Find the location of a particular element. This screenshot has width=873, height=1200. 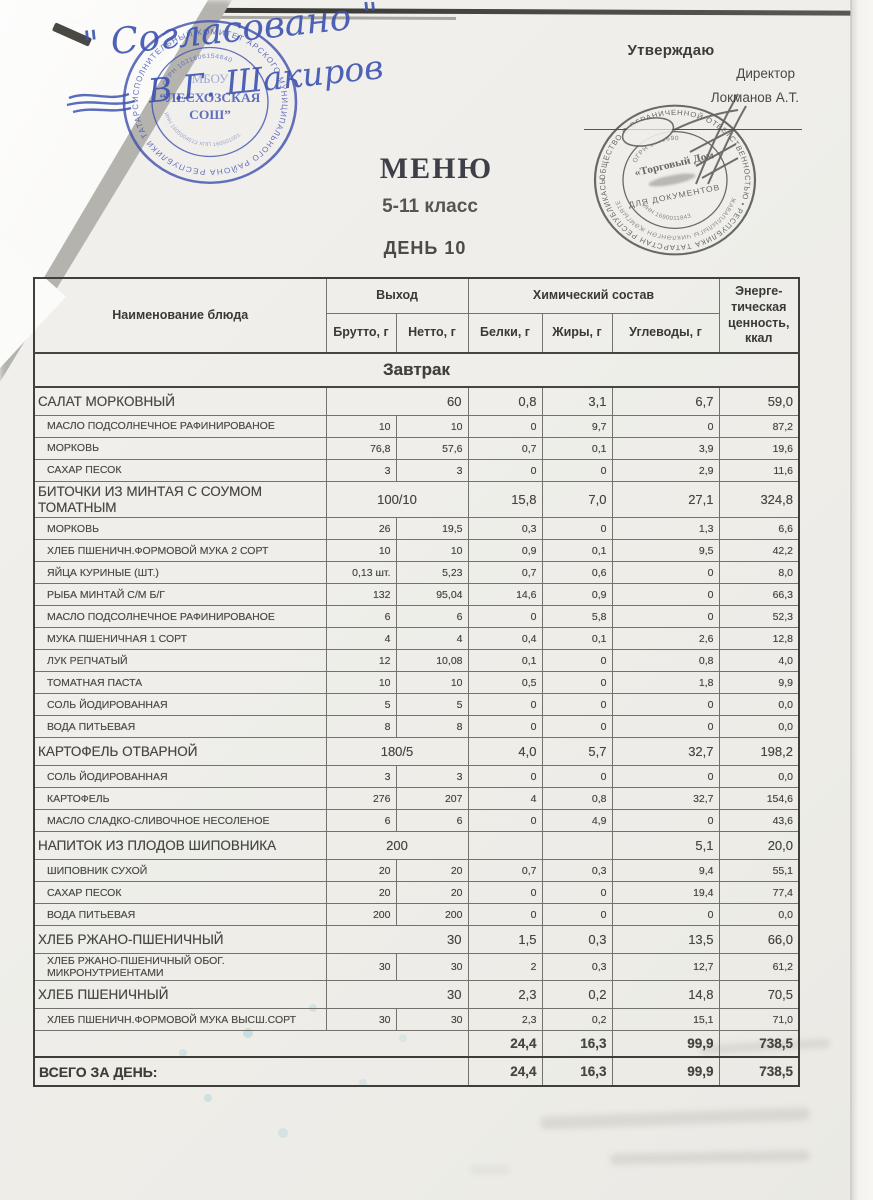

brutto-value: 8 is located at coordinates (361, 727).